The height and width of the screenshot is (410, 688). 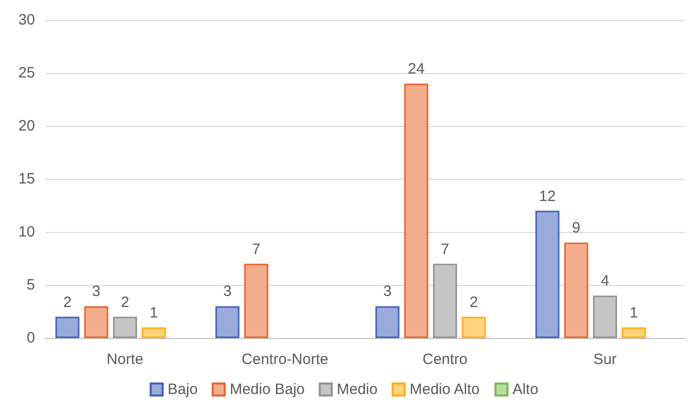 I want to click on legend-label: Medio Alto, so click(x=445, y=389).